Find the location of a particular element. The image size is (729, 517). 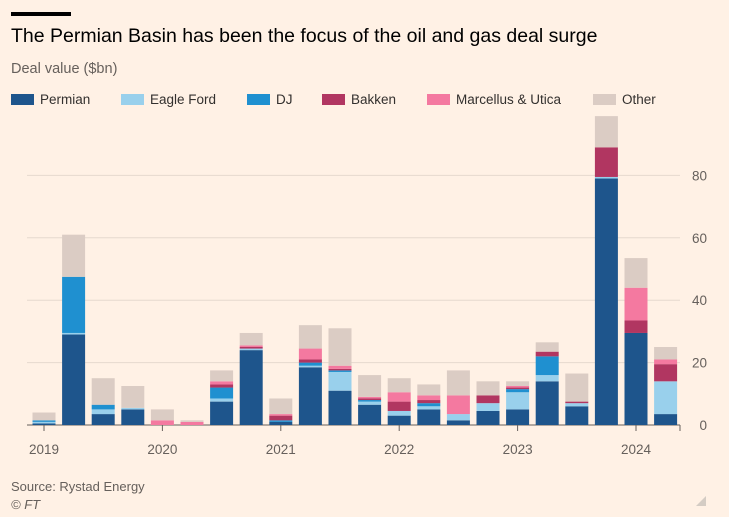

ft-top-bar is located at coordinates (41, 14).